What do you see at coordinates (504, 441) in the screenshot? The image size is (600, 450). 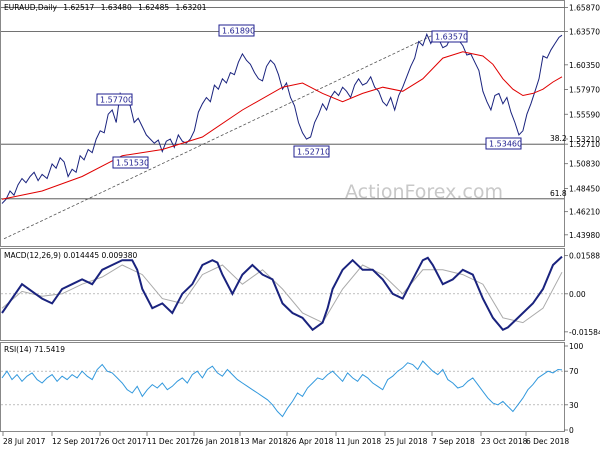 I see `x-tick-label-10: 23 Oct 2018` at bounding box center [504, 441].